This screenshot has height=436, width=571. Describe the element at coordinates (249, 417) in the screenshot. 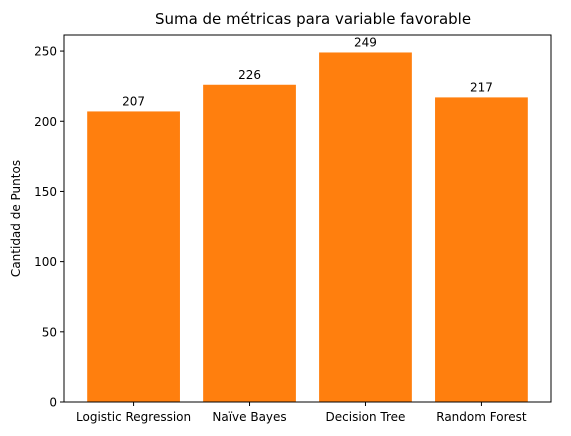

I see `x-tick-label: Naïve Bayes` at that location.